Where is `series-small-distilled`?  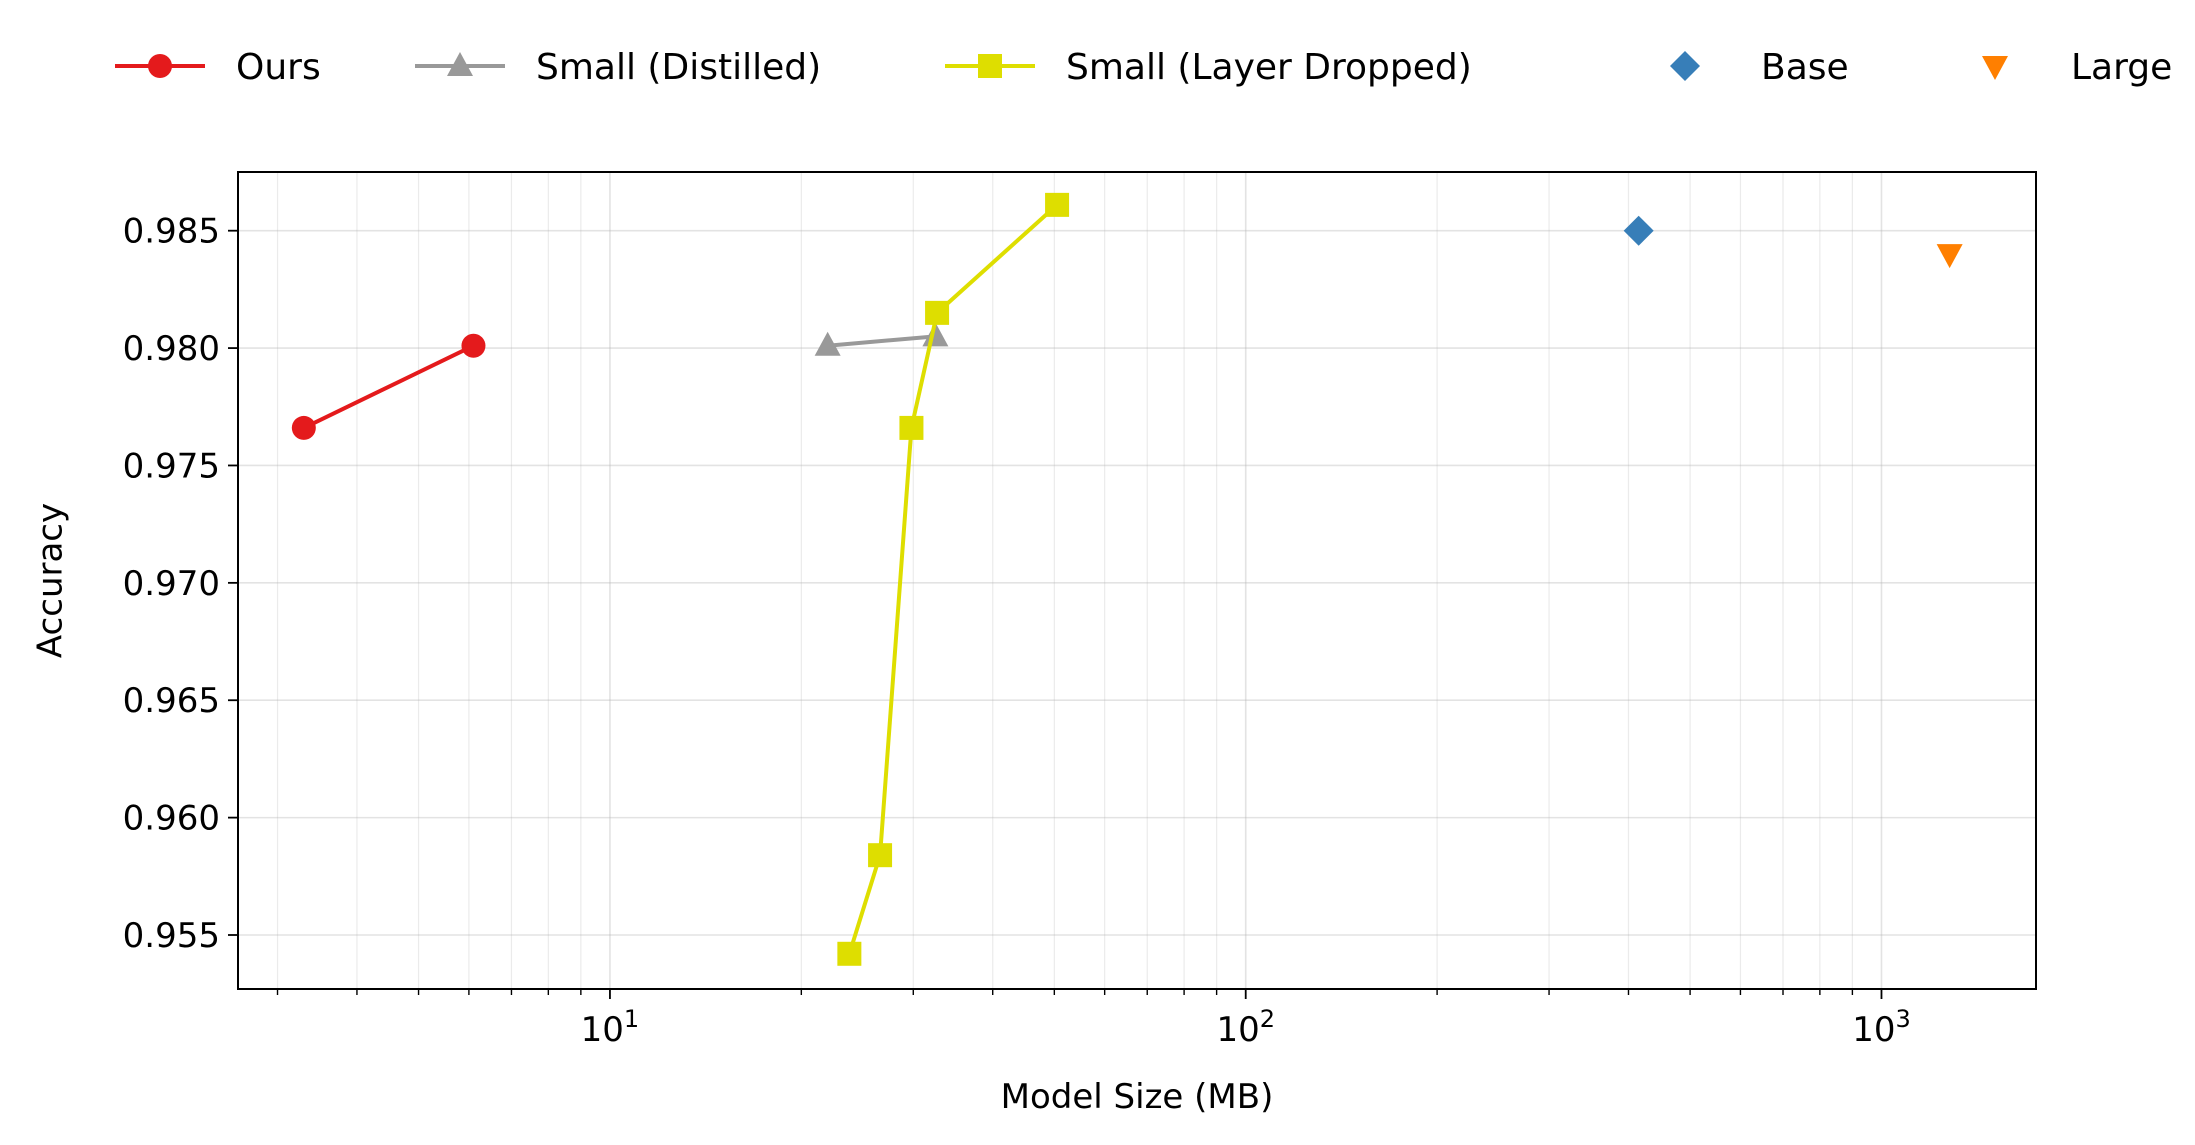
series-small-distilled is located at coordinates (881, 339).